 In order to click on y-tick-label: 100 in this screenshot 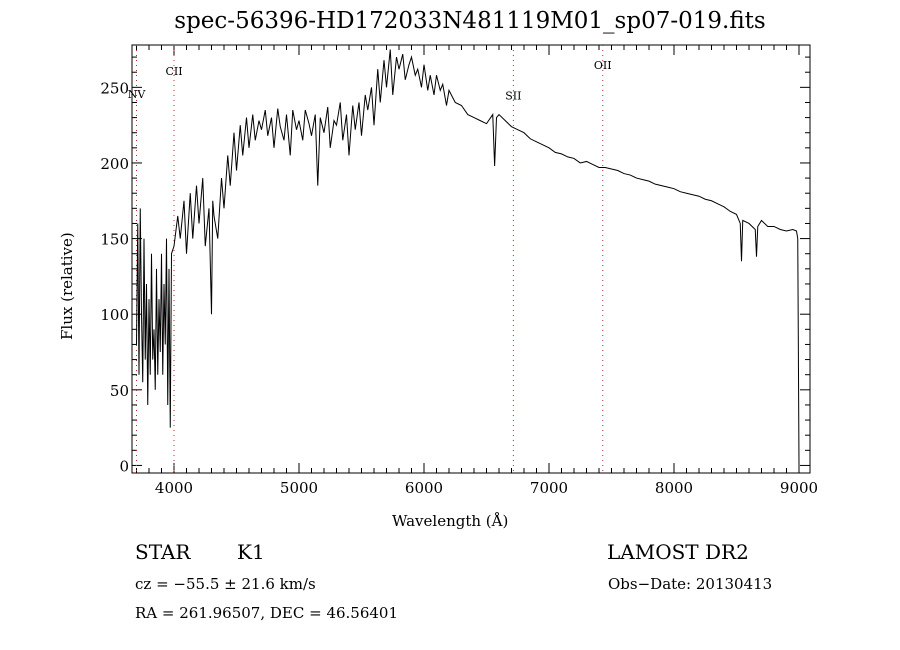, I will do `click(114, 315)`.